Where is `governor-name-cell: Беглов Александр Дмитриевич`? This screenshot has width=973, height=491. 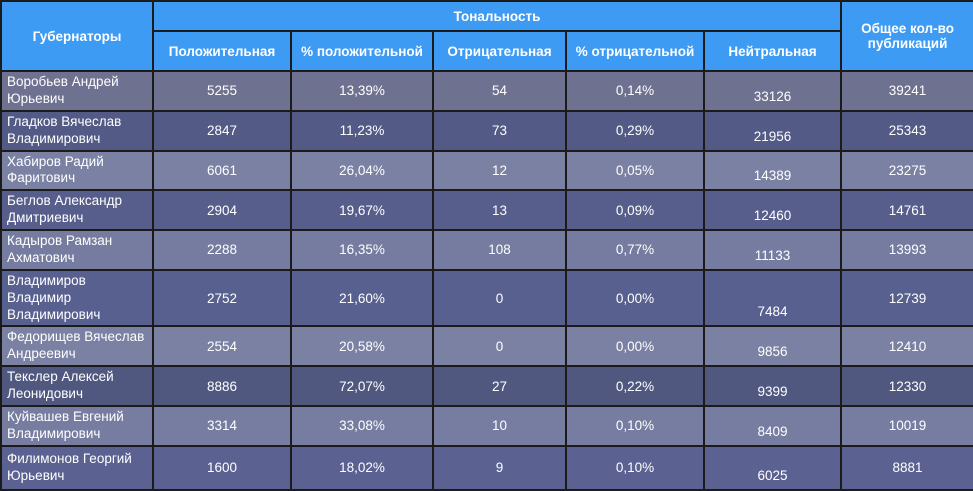
governor-name-cell: Беглов Александр Дмитриевич is located at coordinates (77, 210).